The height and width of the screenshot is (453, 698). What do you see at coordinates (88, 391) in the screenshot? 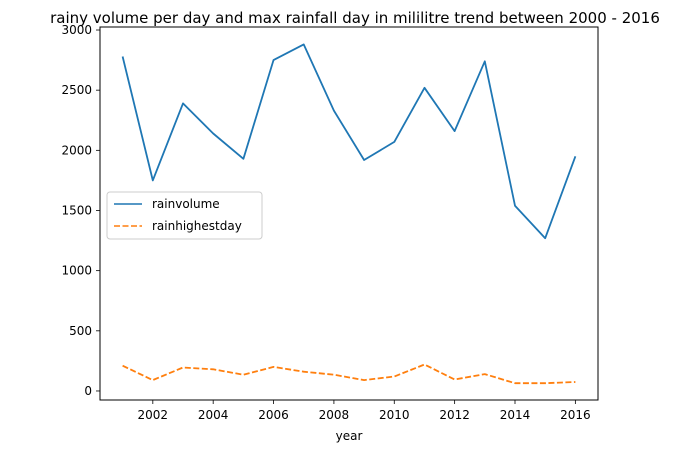
I see `y-tick-label: 0` at bounding box center [88, 391].